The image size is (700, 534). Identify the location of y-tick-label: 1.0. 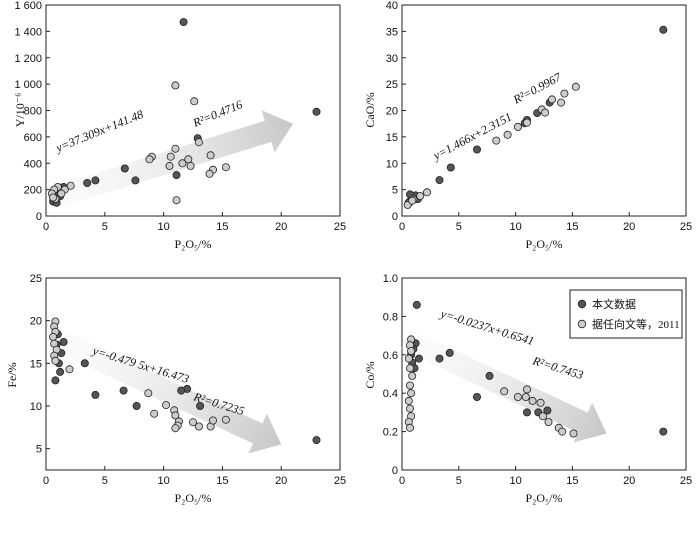
(390, 279).